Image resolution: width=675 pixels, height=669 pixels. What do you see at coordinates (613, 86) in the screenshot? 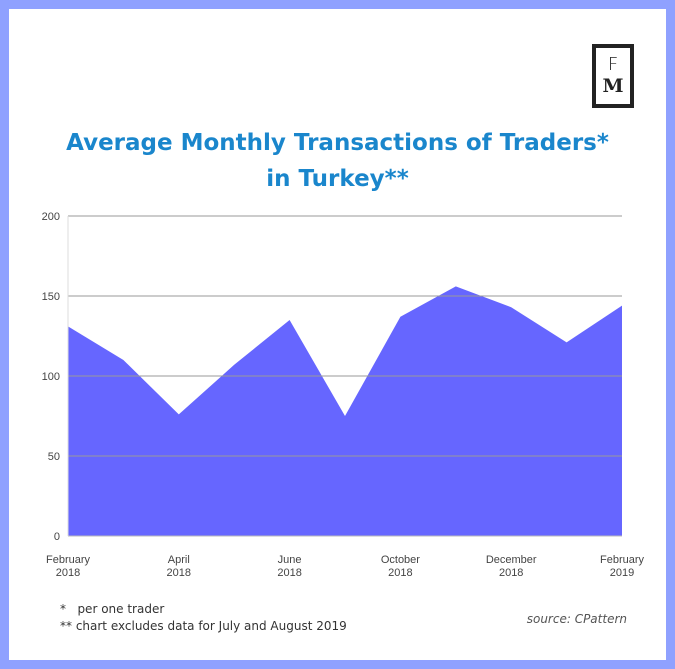
I see `logo-letter-m: M` at bounding box center [613, 86].